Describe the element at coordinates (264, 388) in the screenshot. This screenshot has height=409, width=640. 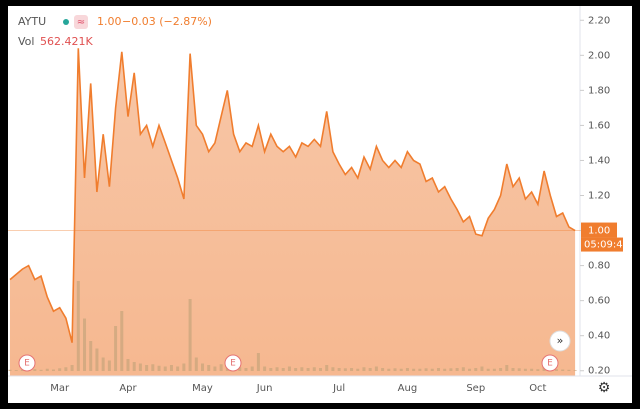
I see `x-tick-label: Jun` at that location.